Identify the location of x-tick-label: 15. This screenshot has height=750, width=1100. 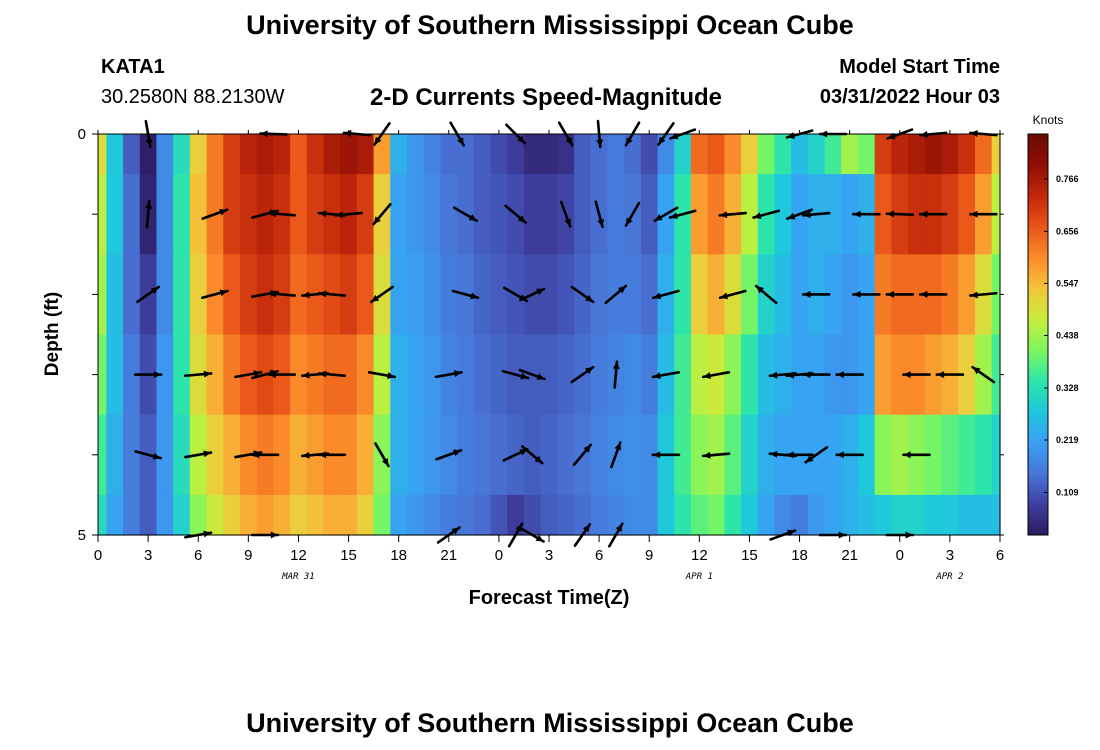
(348, 555).